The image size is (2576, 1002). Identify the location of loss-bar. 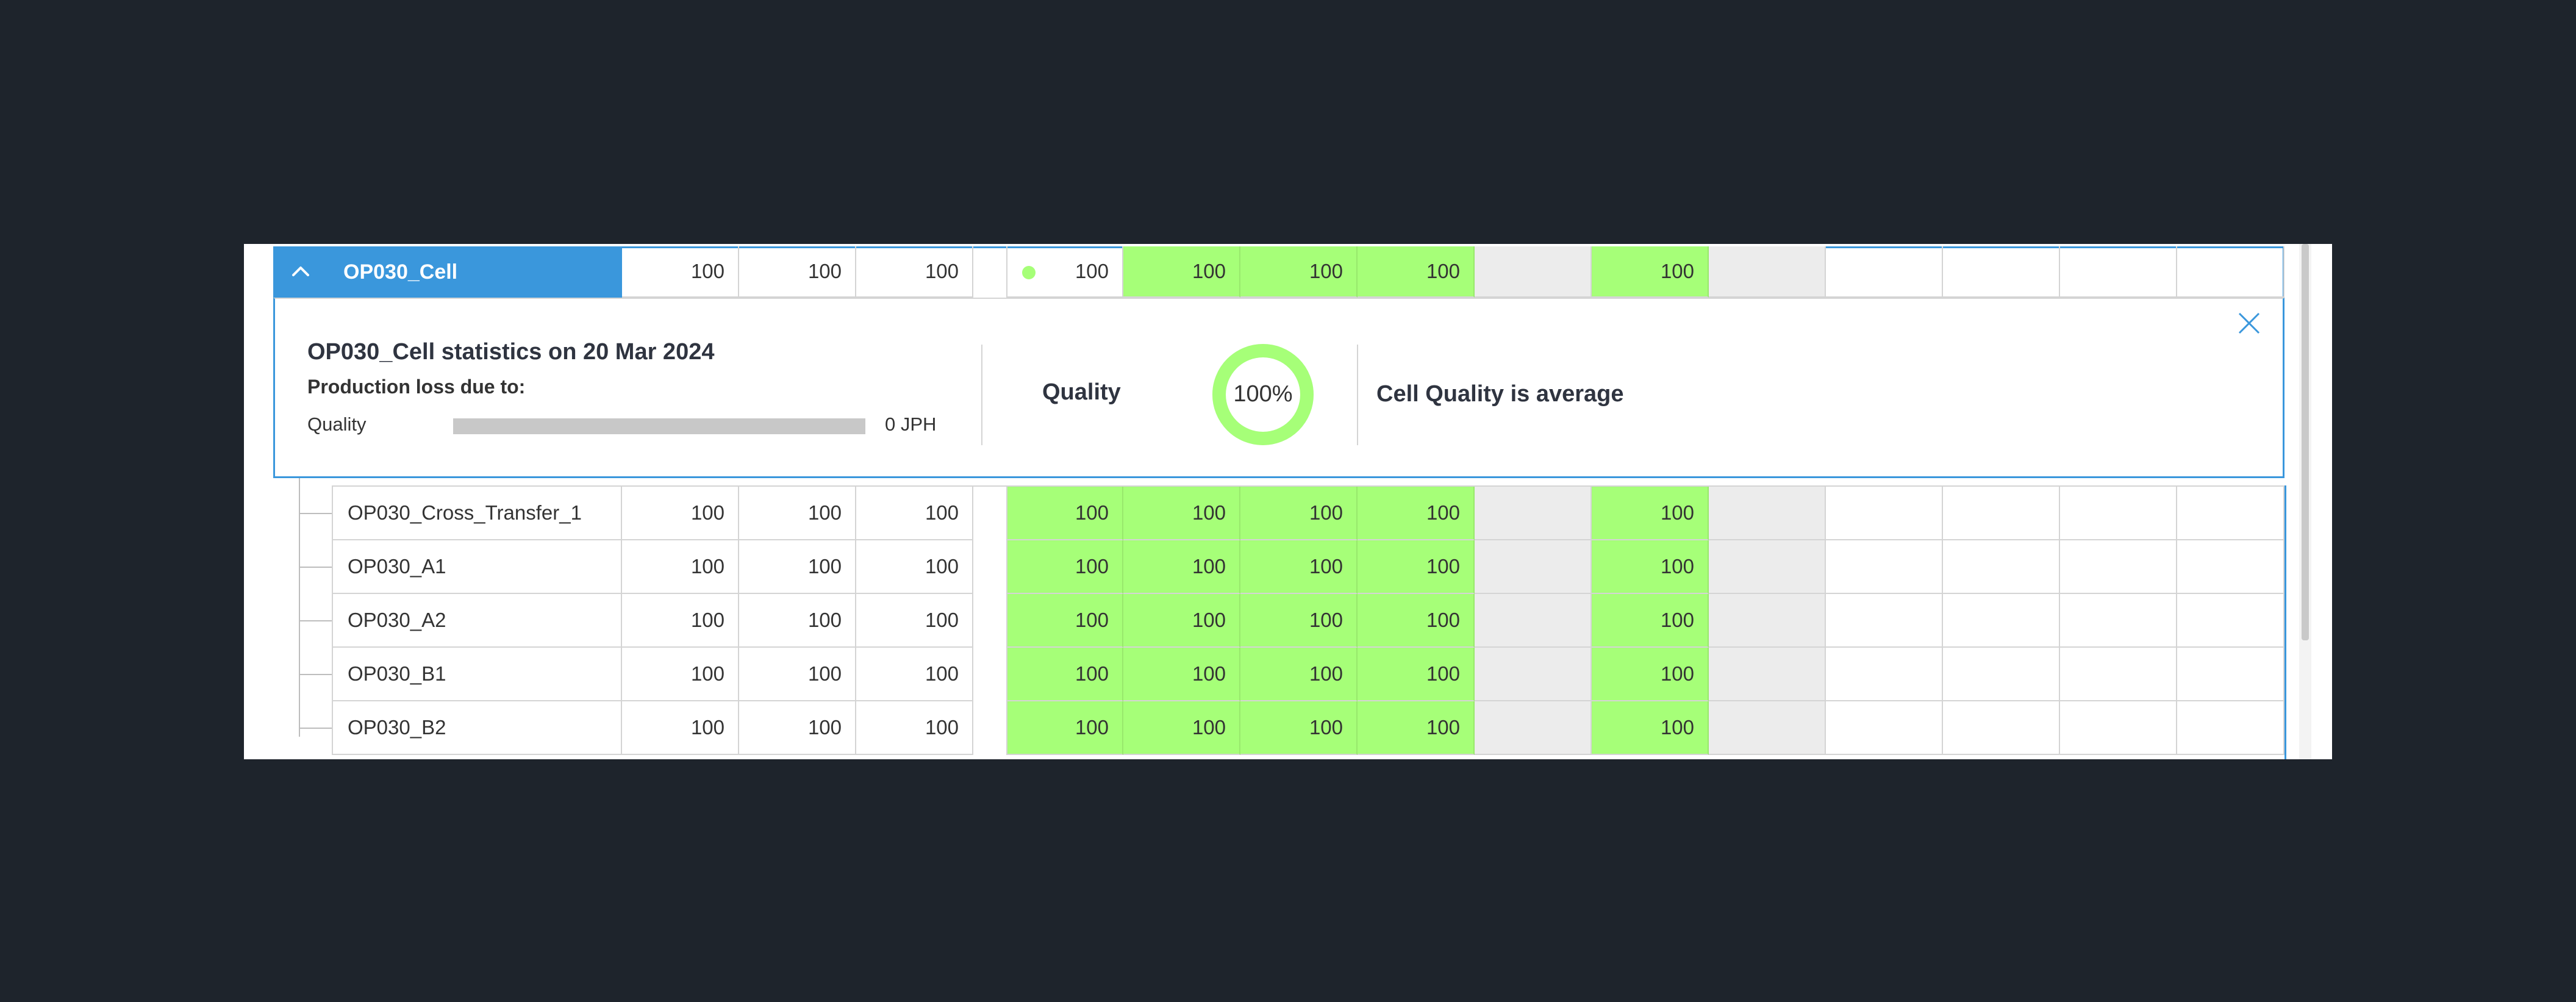
(659, 426).